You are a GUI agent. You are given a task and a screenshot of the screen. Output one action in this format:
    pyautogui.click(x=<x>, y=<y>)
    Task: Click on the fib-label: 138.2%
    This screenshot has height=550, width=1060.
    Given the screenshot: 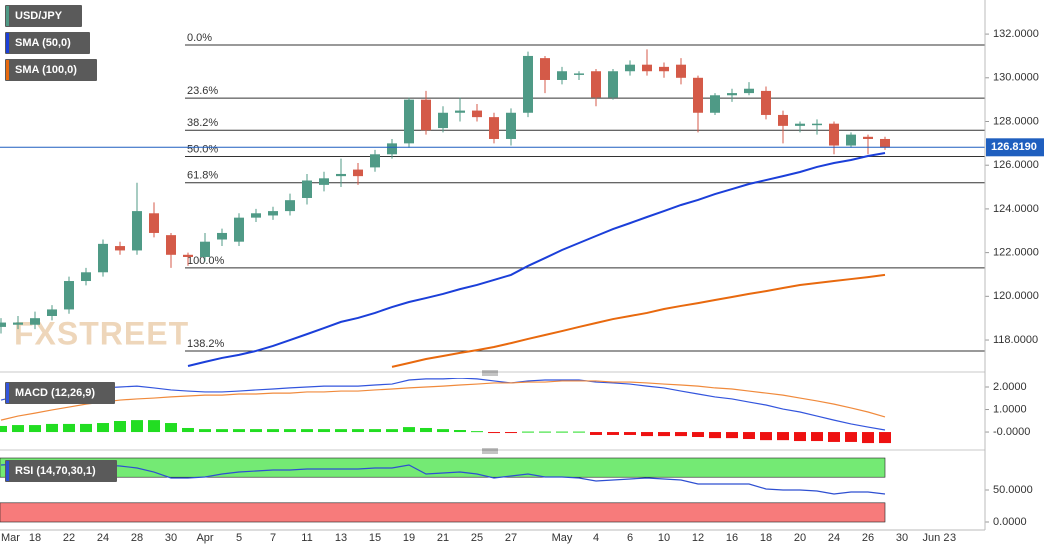 What is the action you would take?
    pyautogui.click(x=206, y=344)
    